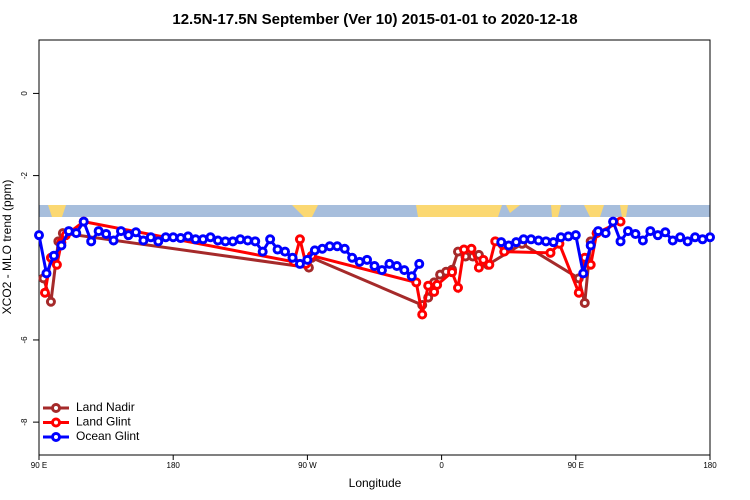 The height and width of the screenshot is (500, 750). Describe the element at coordinates (108, 436) in the screenshot. I see `legend-label: Ocean Glint` at that location.